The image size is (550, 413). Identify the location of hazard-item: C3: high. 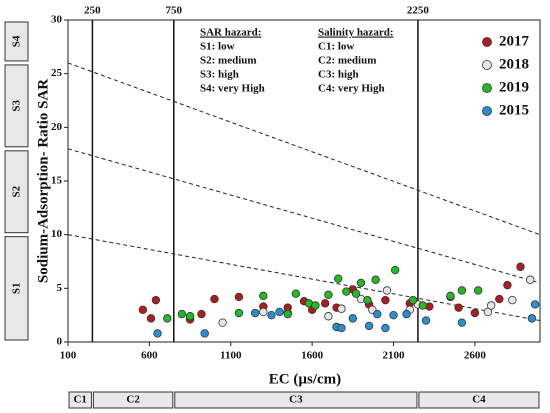
(338, 75).